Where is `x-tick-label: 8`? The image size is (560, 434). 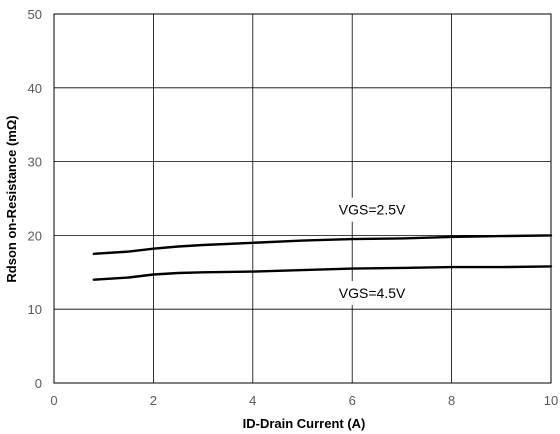 x-tick-label: 8 is located at coordinates (451, 400).